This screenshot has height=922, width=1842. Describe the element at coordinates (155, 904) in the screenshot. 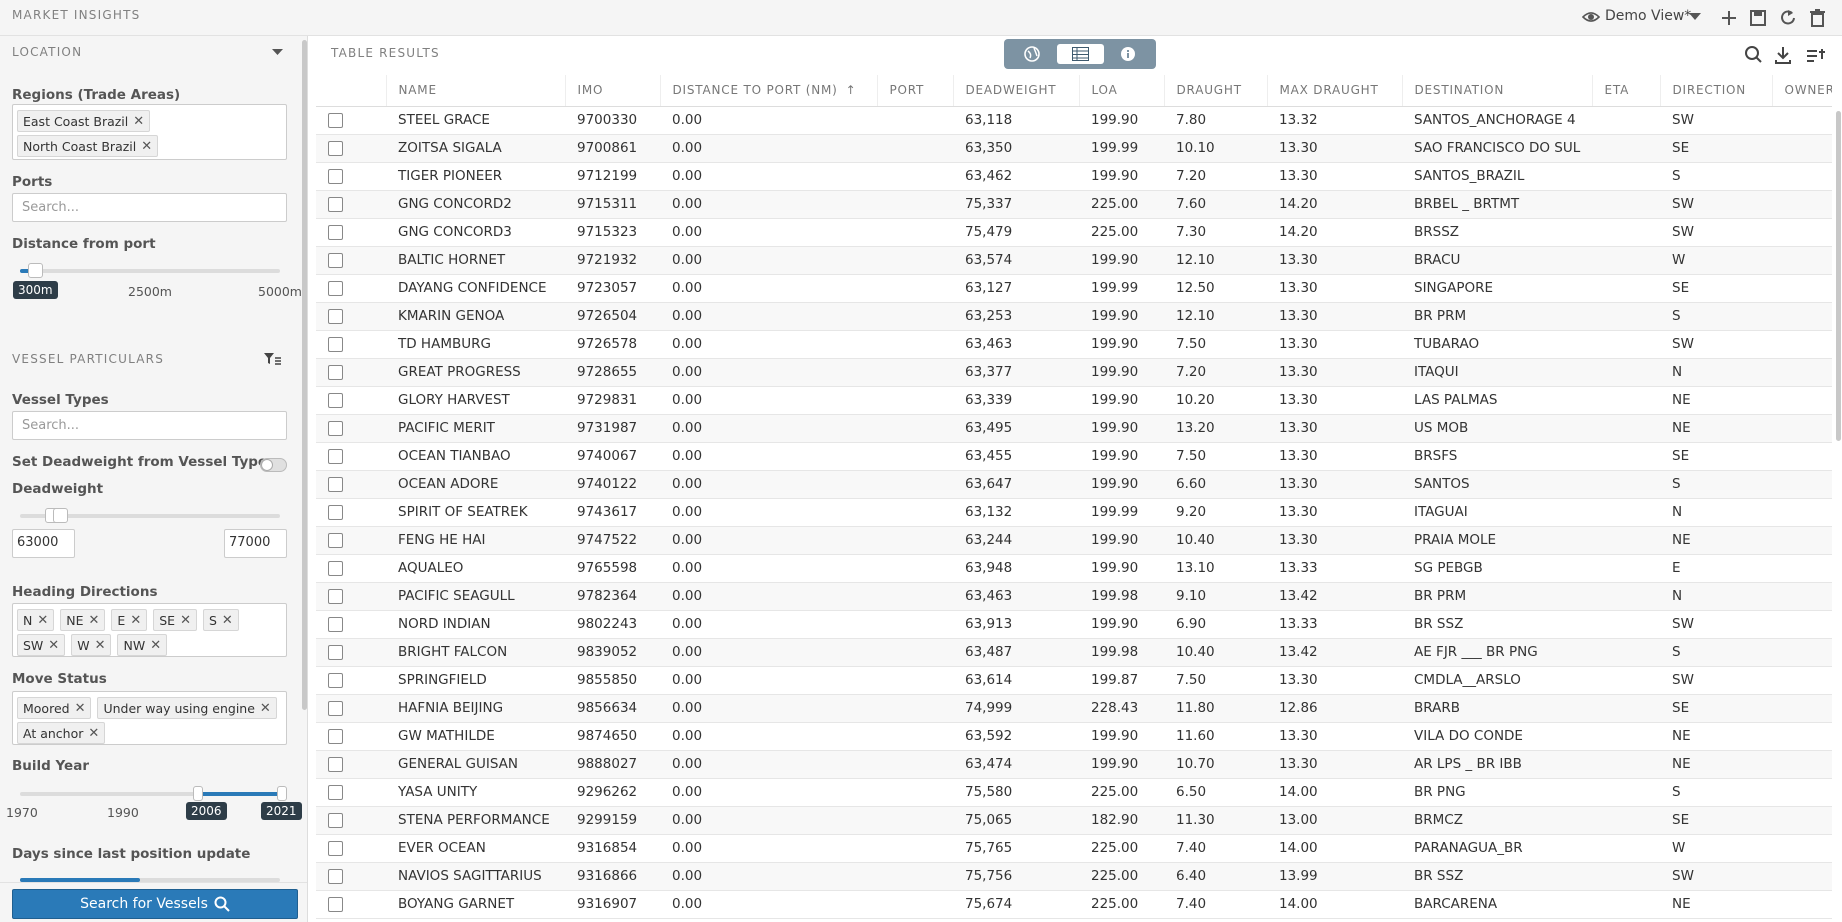

I see `search-button: Search for Vessels` at that location.